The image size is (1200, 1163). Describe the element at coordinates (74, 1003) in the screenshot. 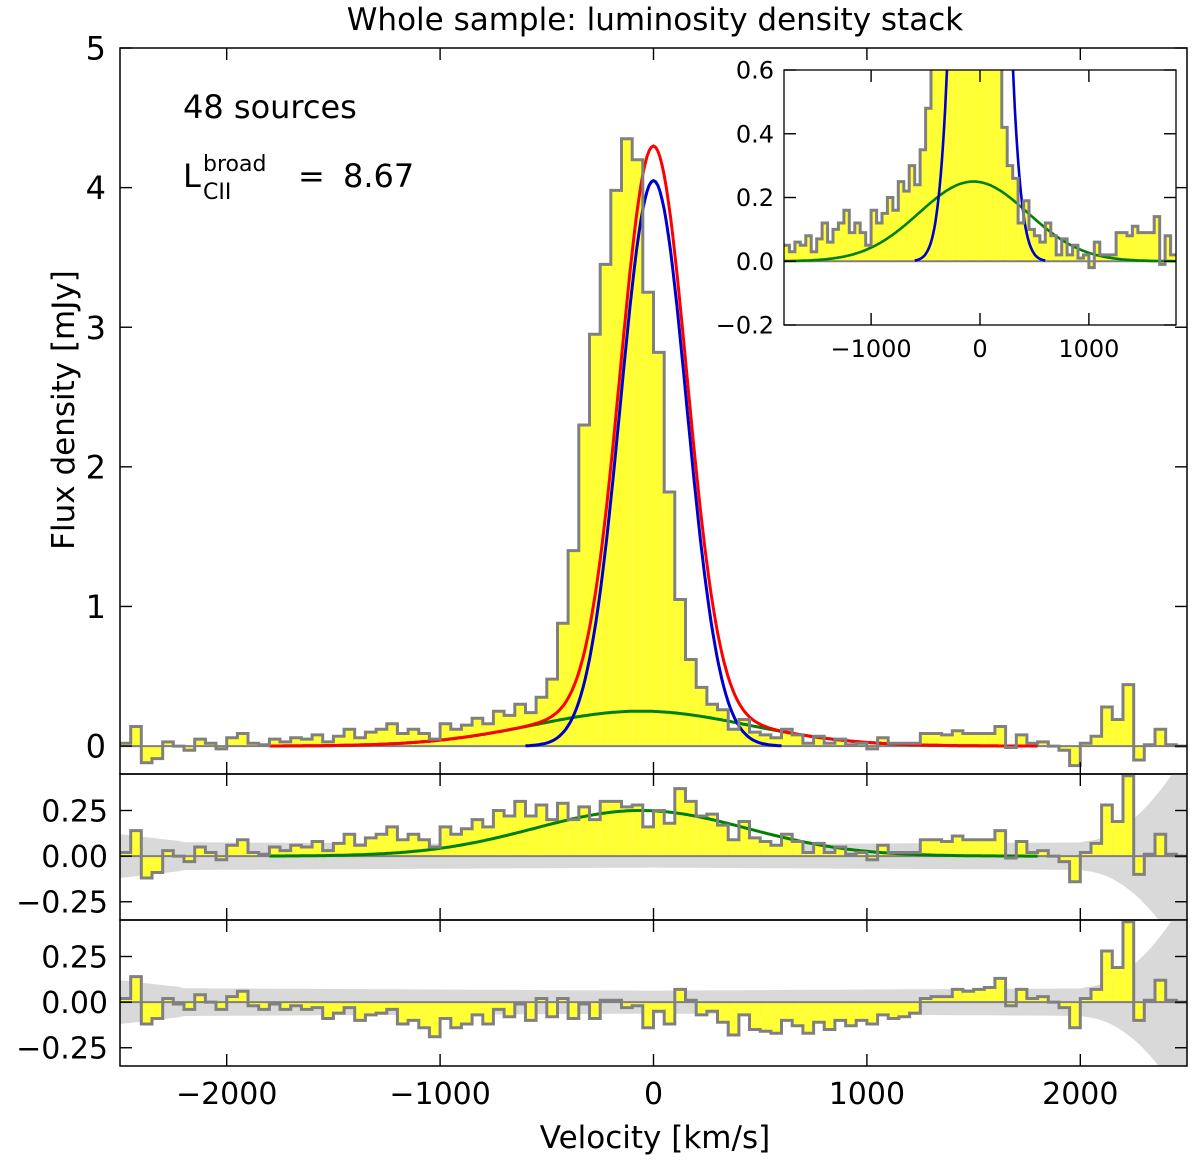

I see `total-residual-ytick-label: 0.00` at that location.